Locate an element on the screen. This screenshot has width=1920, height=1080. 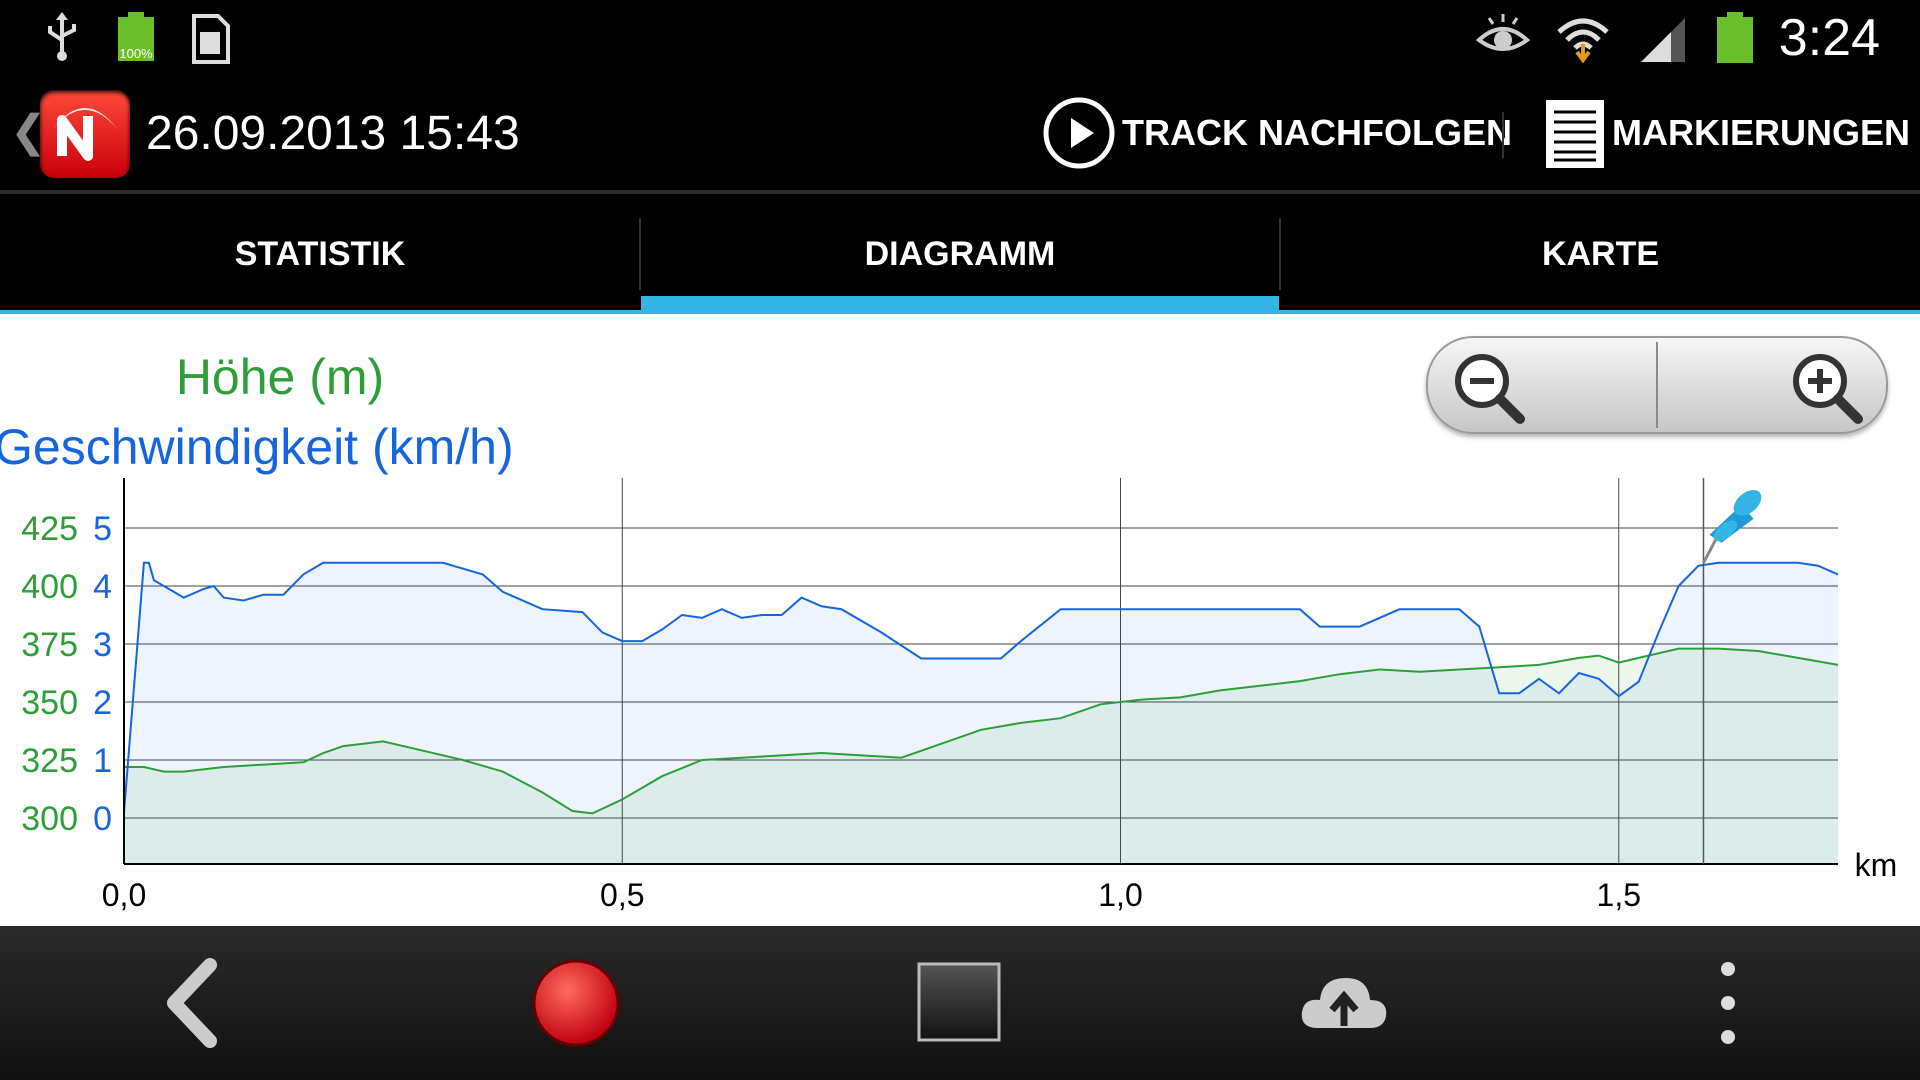
status-bar: 100% 3:24 is located at coordinates (960, 38).